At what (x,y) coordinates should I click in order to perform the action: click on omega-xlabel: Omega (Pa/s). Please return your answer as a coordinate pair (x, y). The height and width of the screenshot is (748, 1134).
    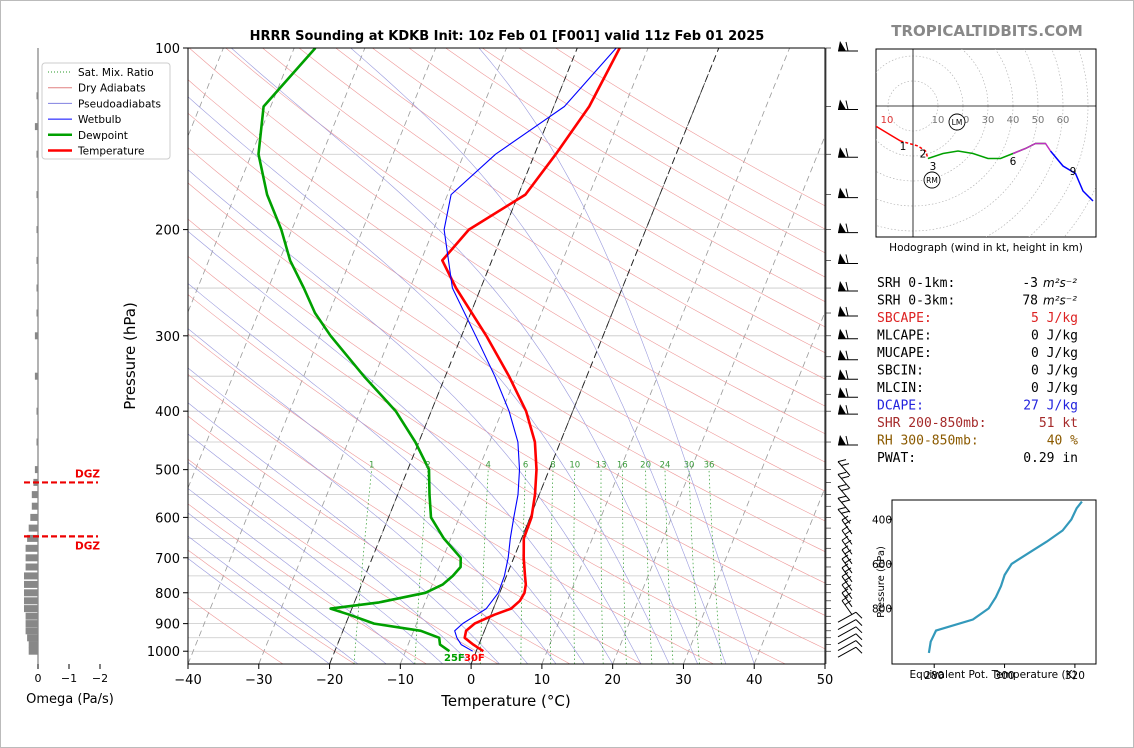
    Looking at the image, I should click on (70, 699).